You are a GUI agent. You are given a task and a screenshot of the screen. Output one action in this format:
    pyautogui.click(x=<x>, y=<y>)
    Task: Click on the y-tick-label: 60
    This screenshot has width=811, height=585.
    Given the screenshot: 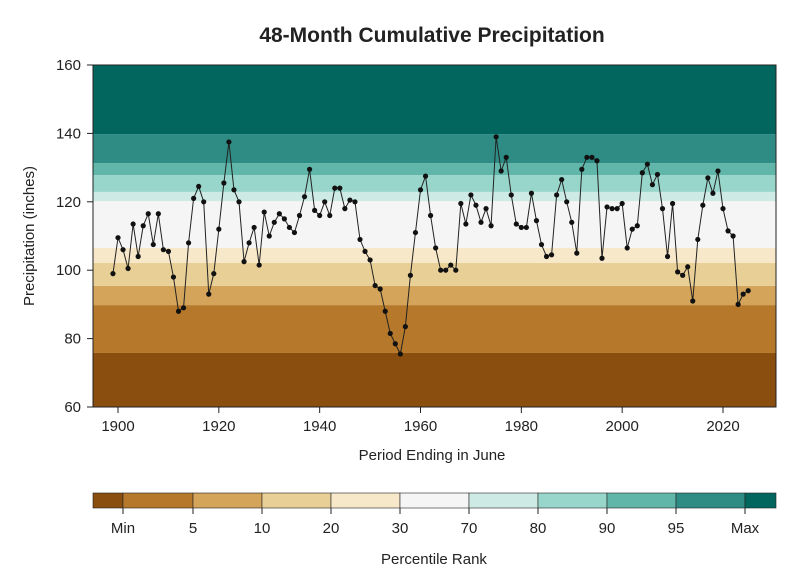 What is the action you would take?
    pyautogui.click(x=72, y=407)
    